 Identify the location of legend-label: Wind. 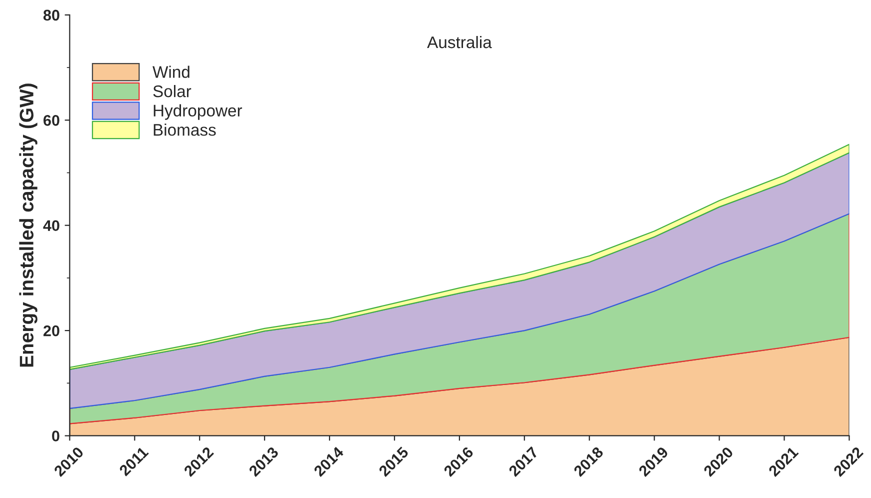
(171, 72).